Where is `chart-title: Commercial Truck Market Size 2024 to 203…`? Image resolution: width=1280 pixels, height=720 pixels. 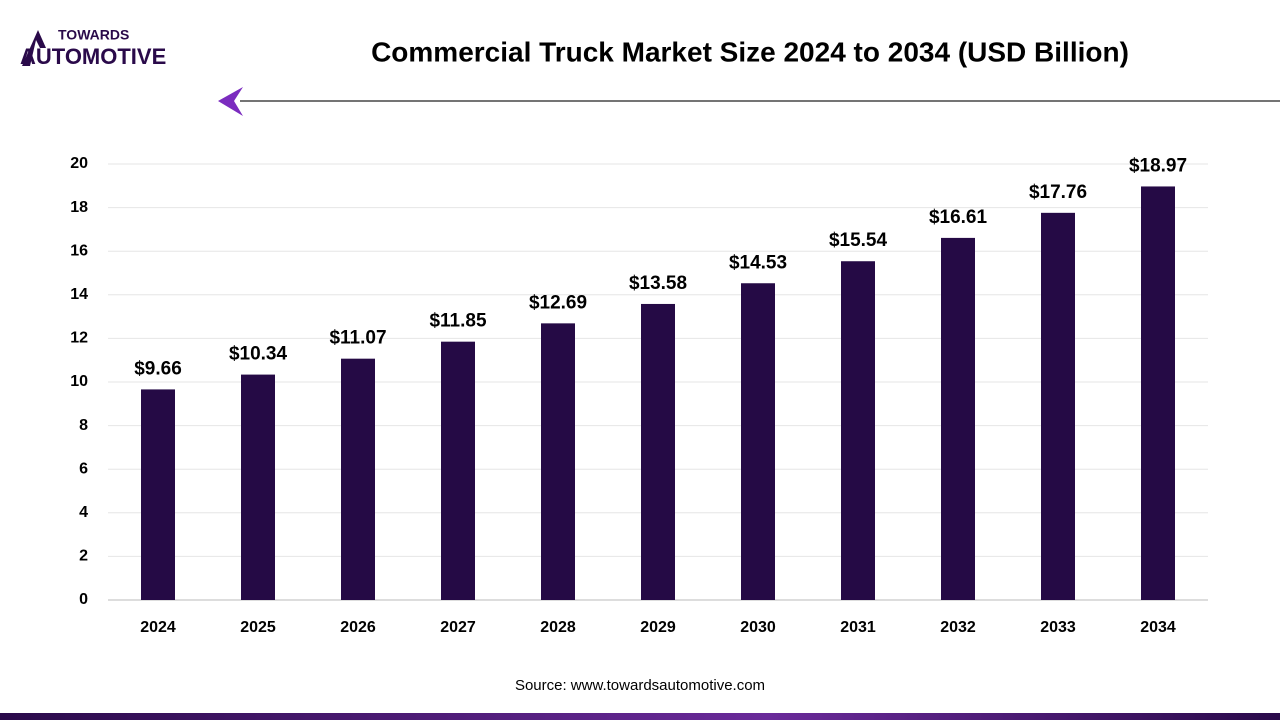
chart-title: Commercial Truck Market Size 2024 to 203… is located at coordinates (750, 51).